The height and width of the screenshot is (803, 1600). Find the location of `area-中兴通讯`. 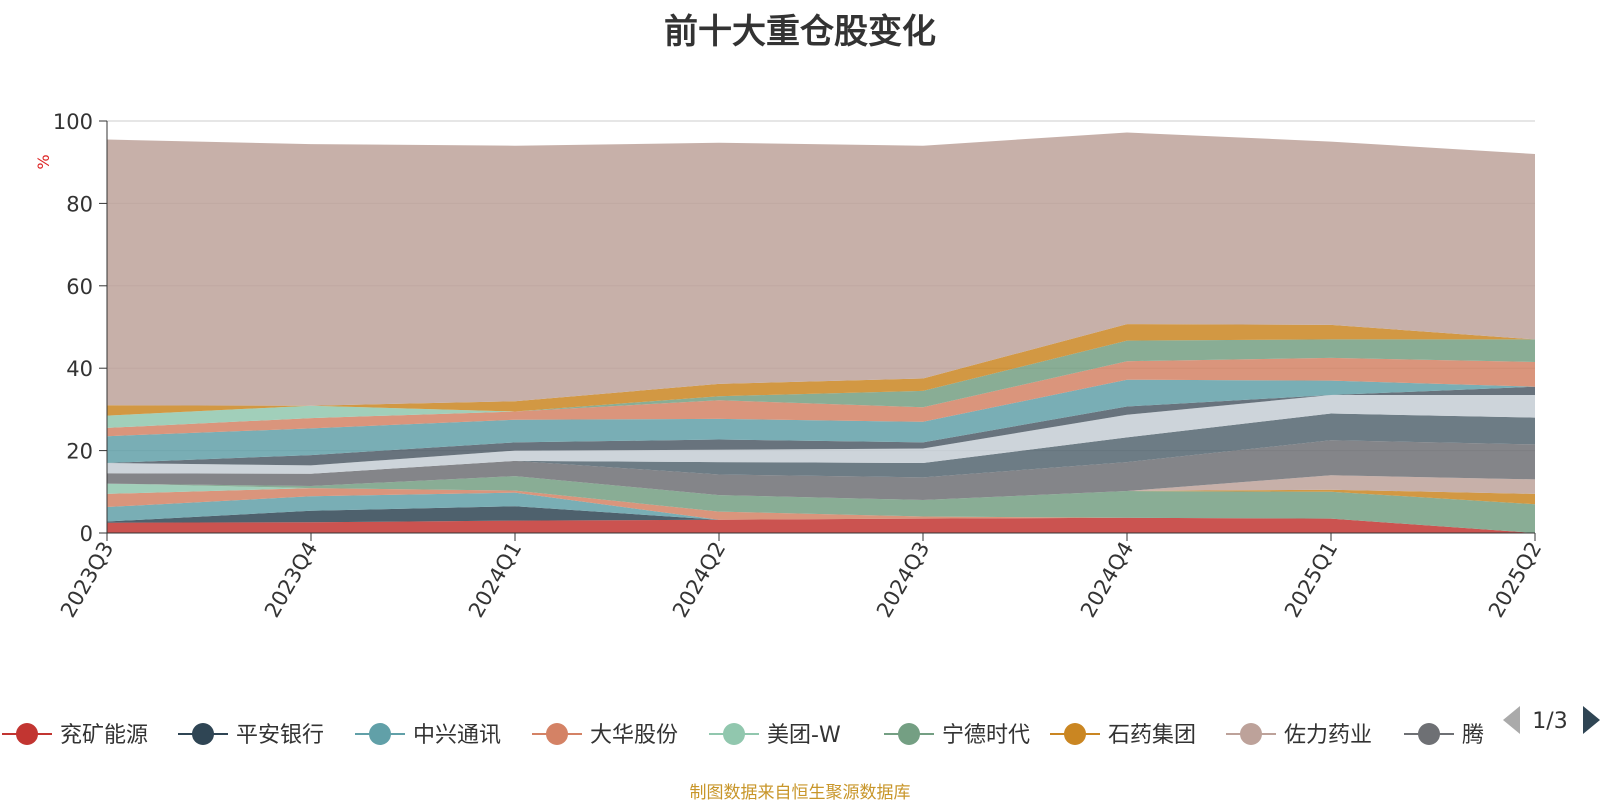

area-中兴通讯 is located at coordinates (821, 512).